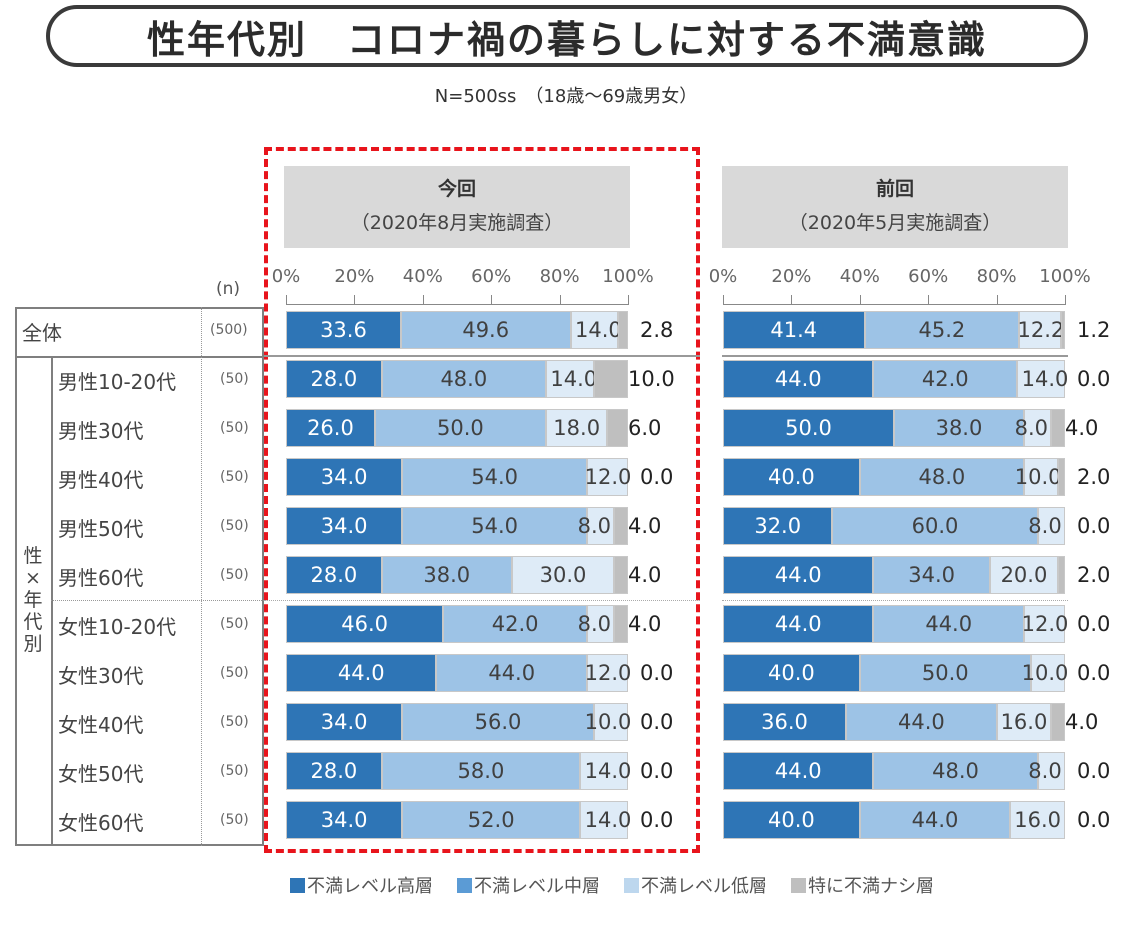 The height and width of the screenshot is (929, 1132). I want to click on data-label-no-dissatisfaction: 1.2, so click(1094, 330).